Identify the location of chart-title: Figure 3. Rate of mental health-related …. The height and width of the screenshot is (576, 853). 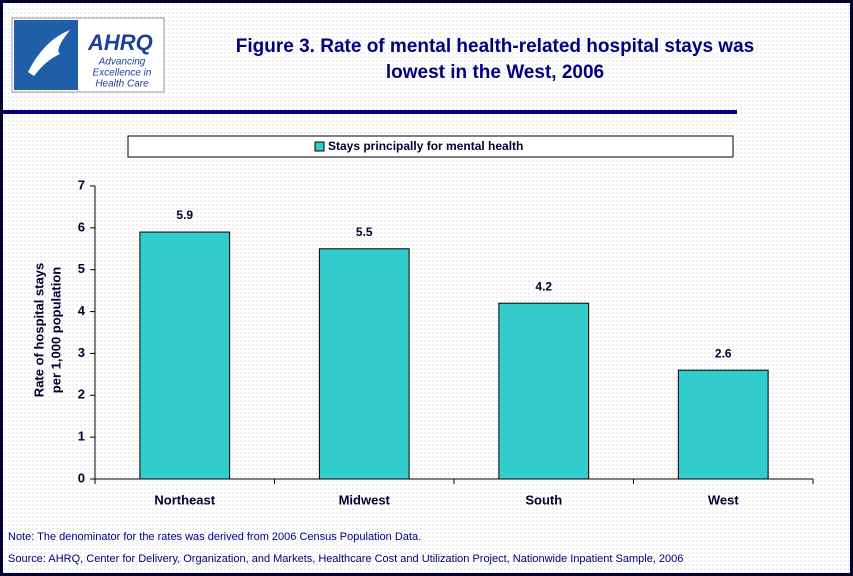
(495, 46).